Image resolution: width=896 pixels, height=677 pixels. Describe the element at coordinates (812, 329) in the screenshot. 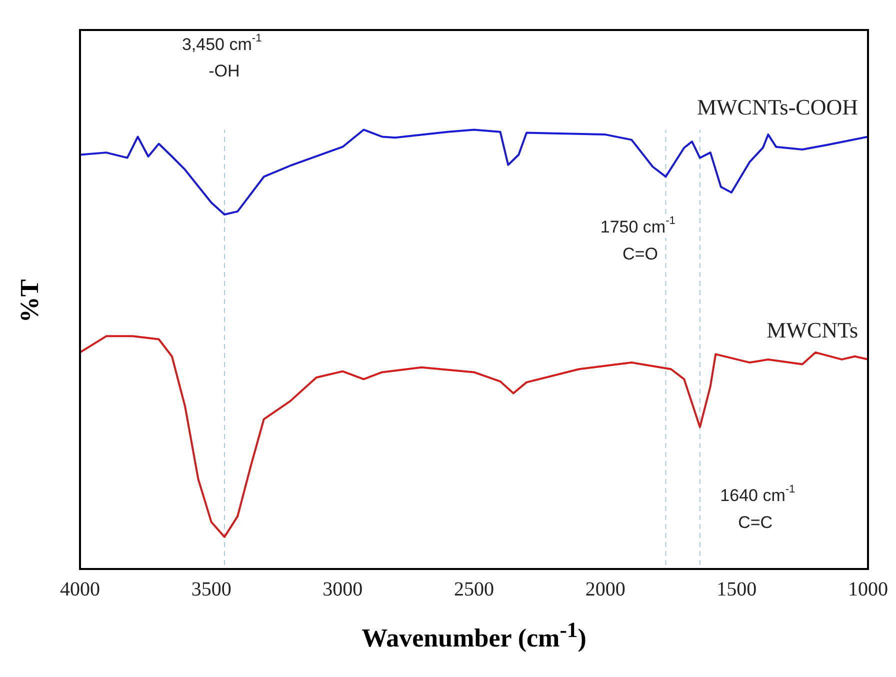

I see `series-label: MWCNTs` at that location.